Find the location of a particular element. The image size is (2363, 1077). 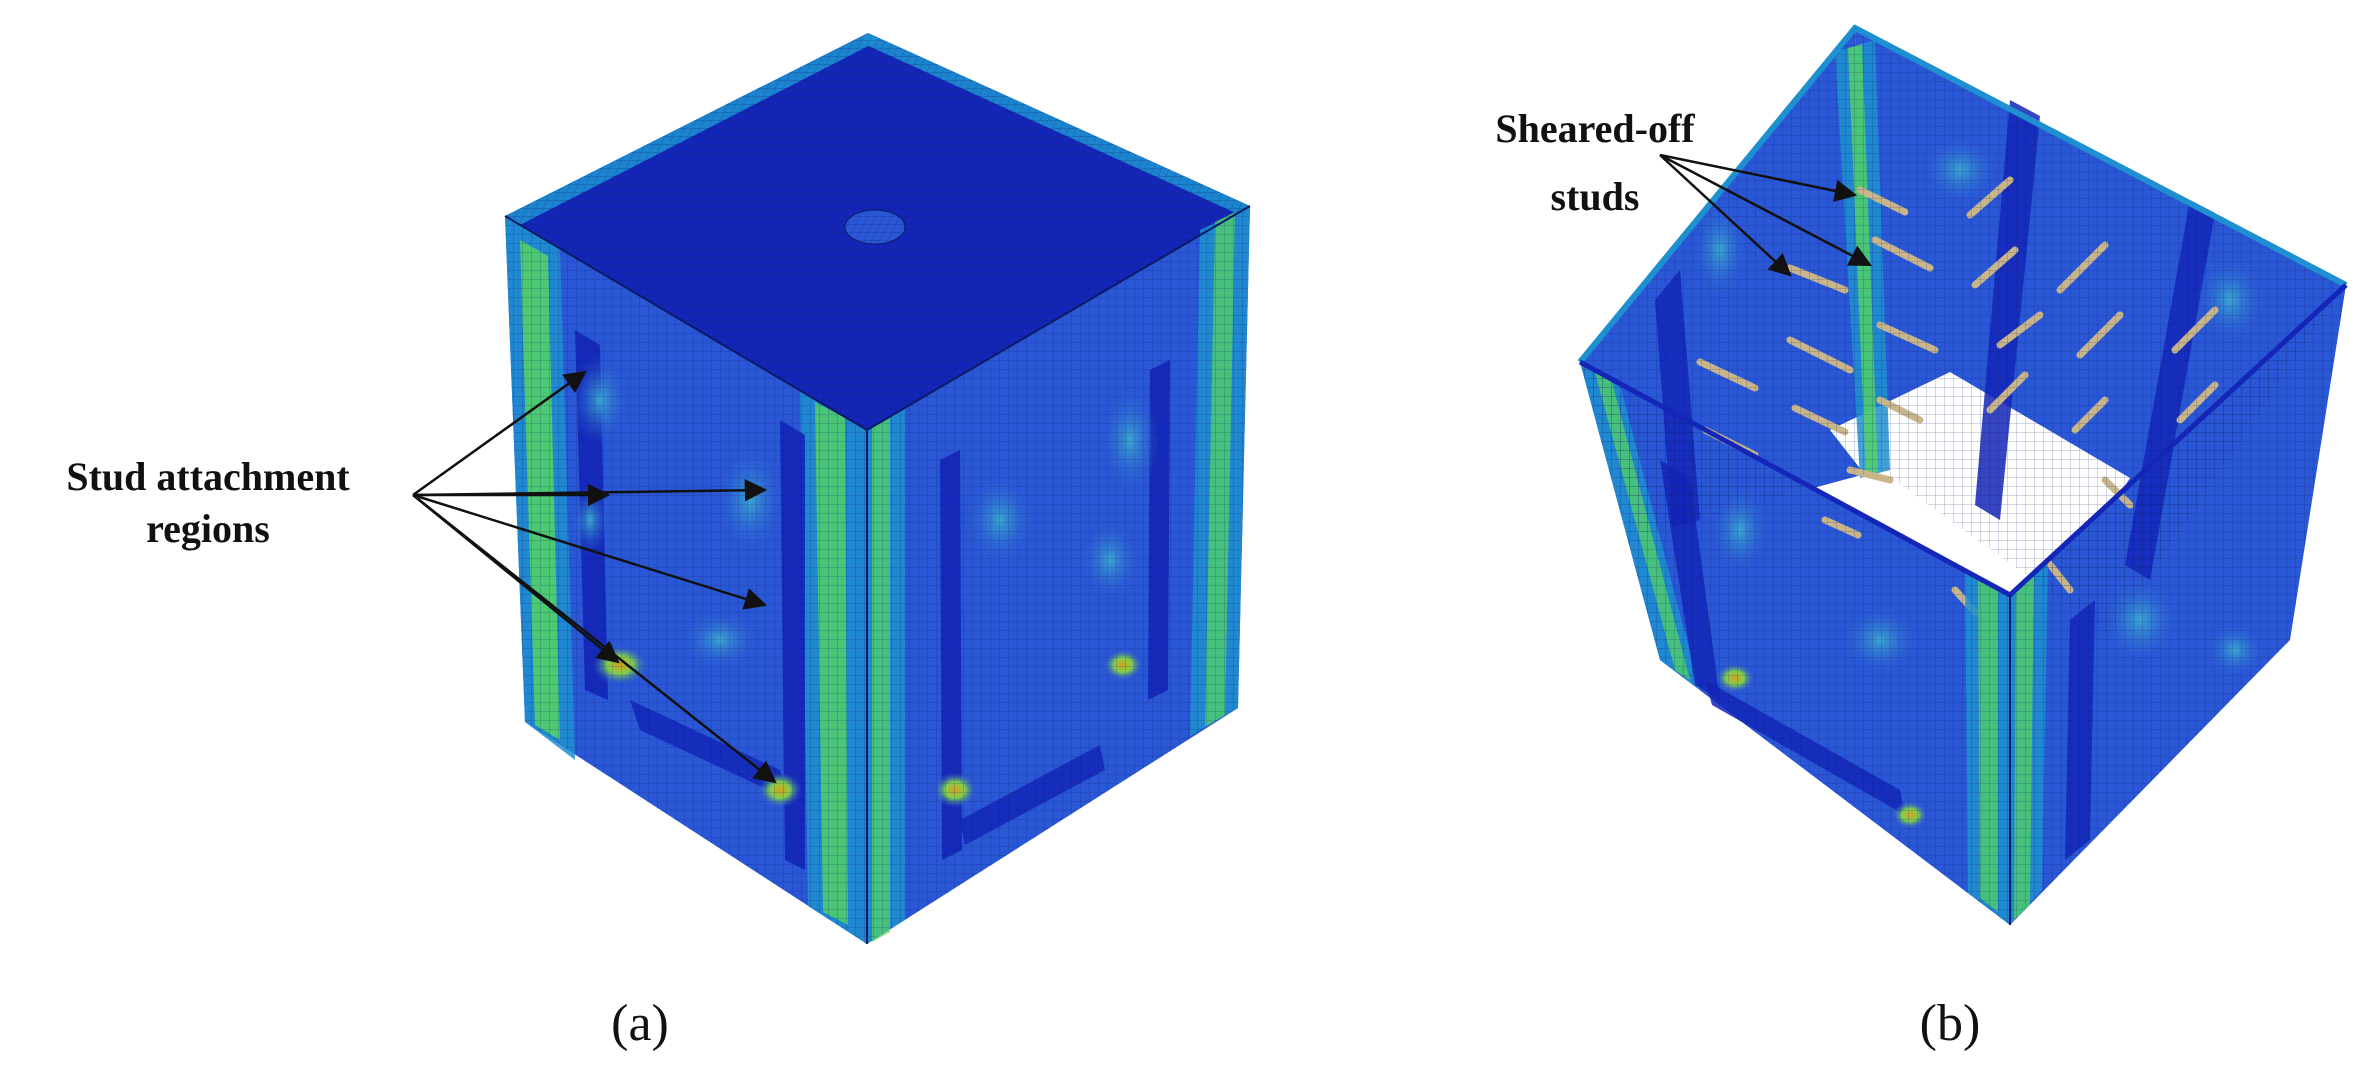

annotation-b-line-2: studs is located at coordinates (1595, 196).